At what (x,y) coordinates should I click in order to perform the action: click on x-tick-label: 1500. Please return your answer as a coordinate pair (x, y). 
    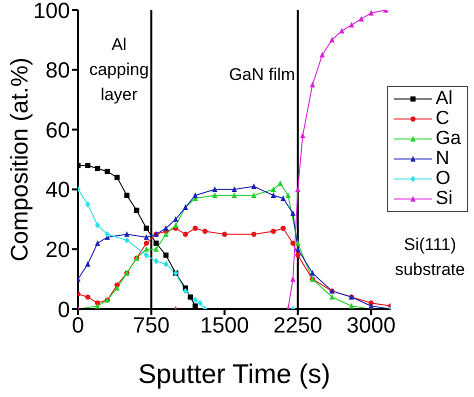
    Looking at the image, I should click on (225, 325).